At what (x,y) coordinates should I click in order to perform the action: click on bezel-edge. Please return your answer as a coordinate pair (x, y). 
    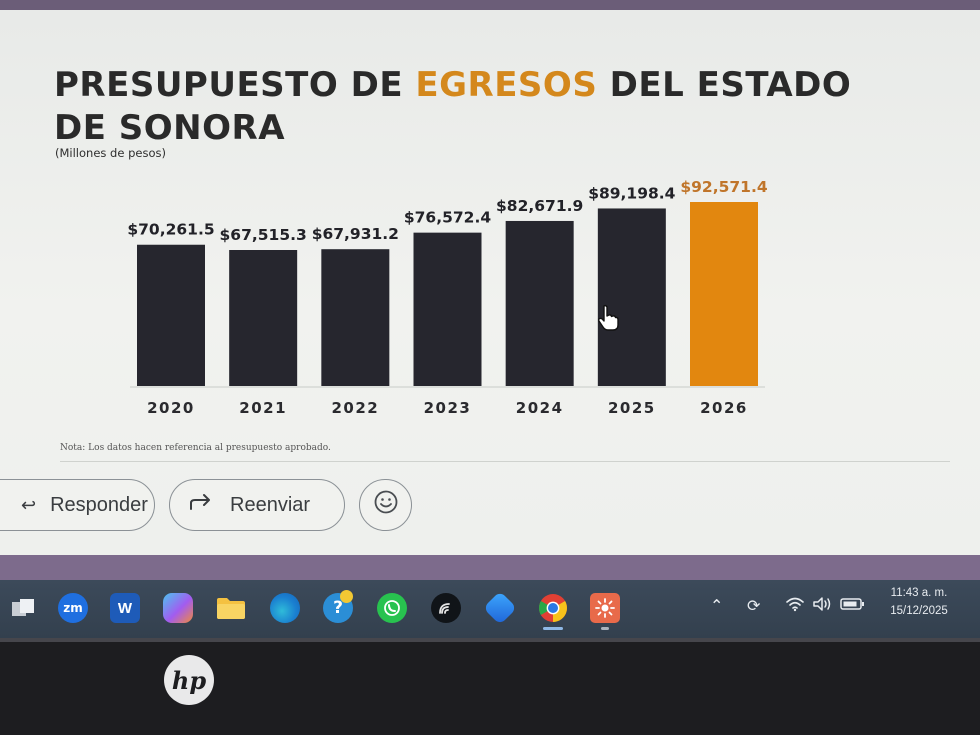
    Looking at the image, I should click on (490, 640).